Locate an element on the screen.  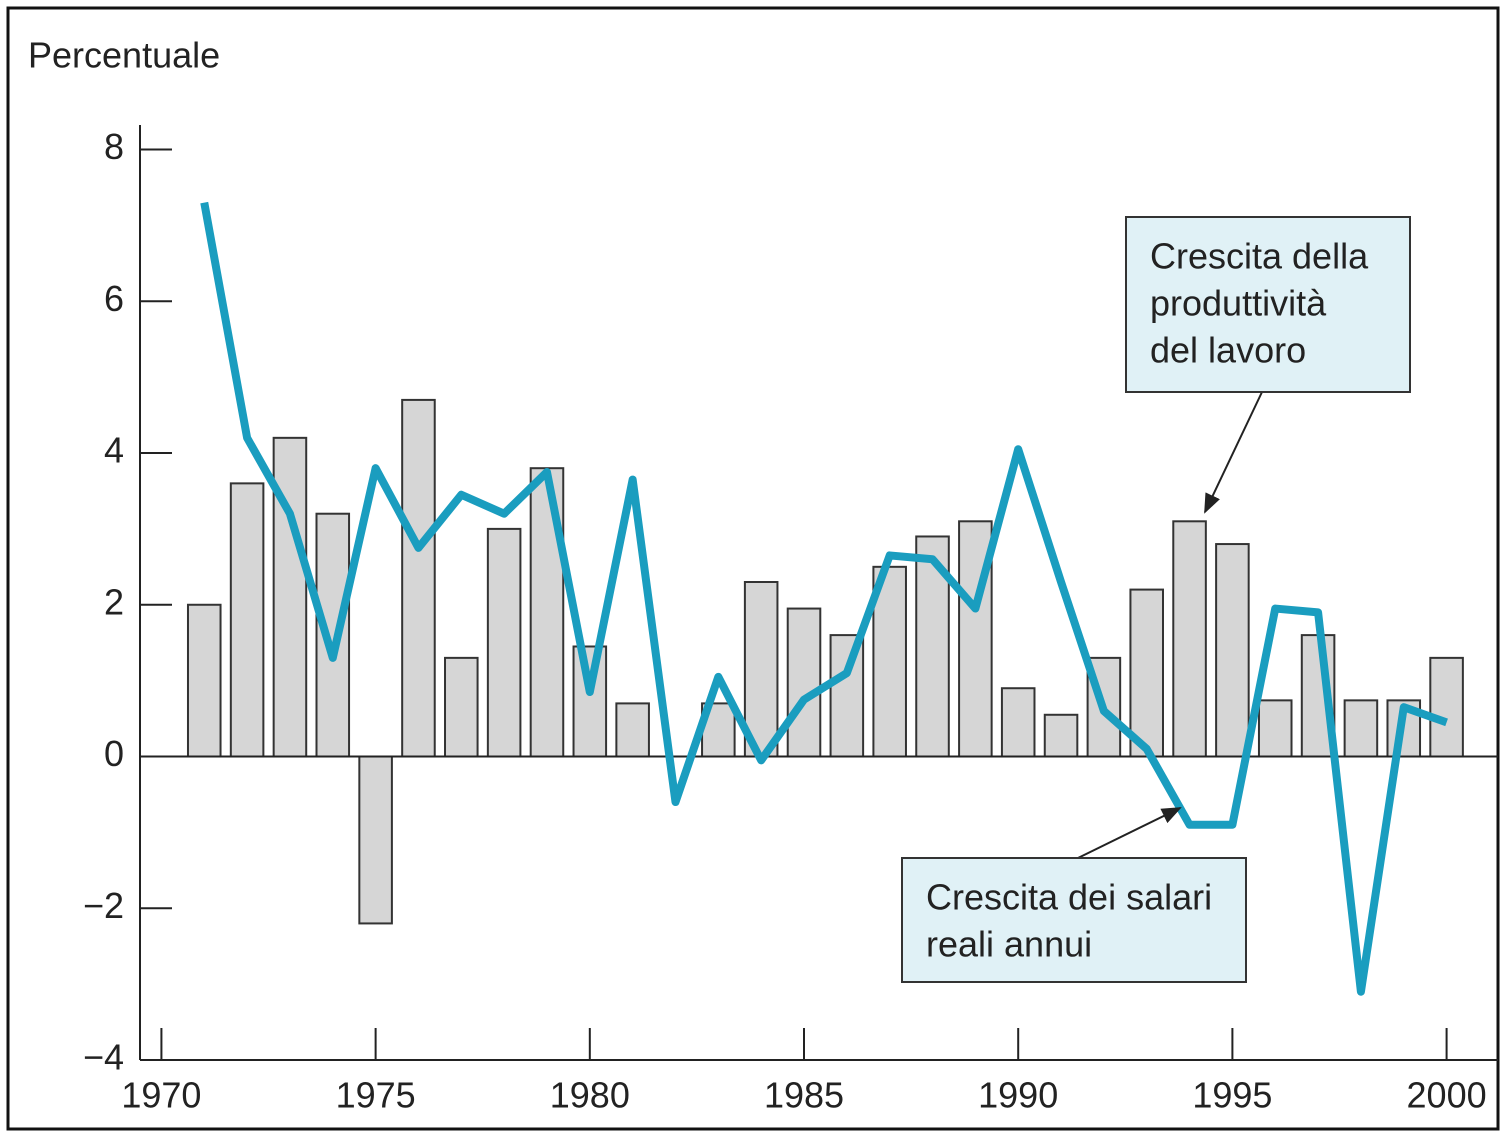
x-tick-label: 1970 is located at coordinates (161, 1095).